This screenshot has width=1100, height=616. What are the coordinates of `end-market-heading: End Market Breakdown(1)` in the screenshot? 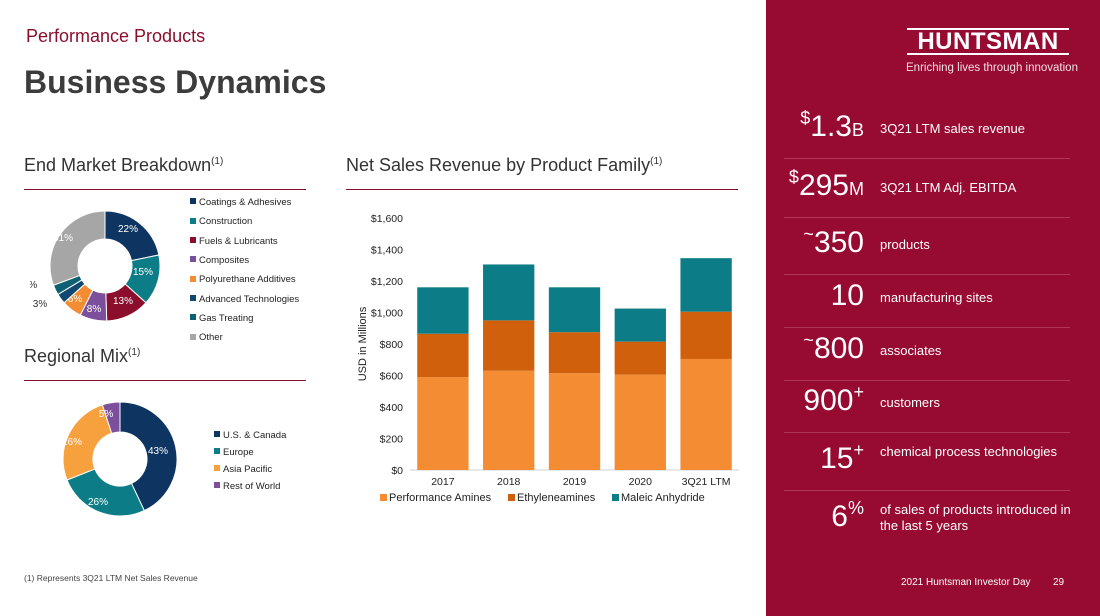 It's located at (123, 165).